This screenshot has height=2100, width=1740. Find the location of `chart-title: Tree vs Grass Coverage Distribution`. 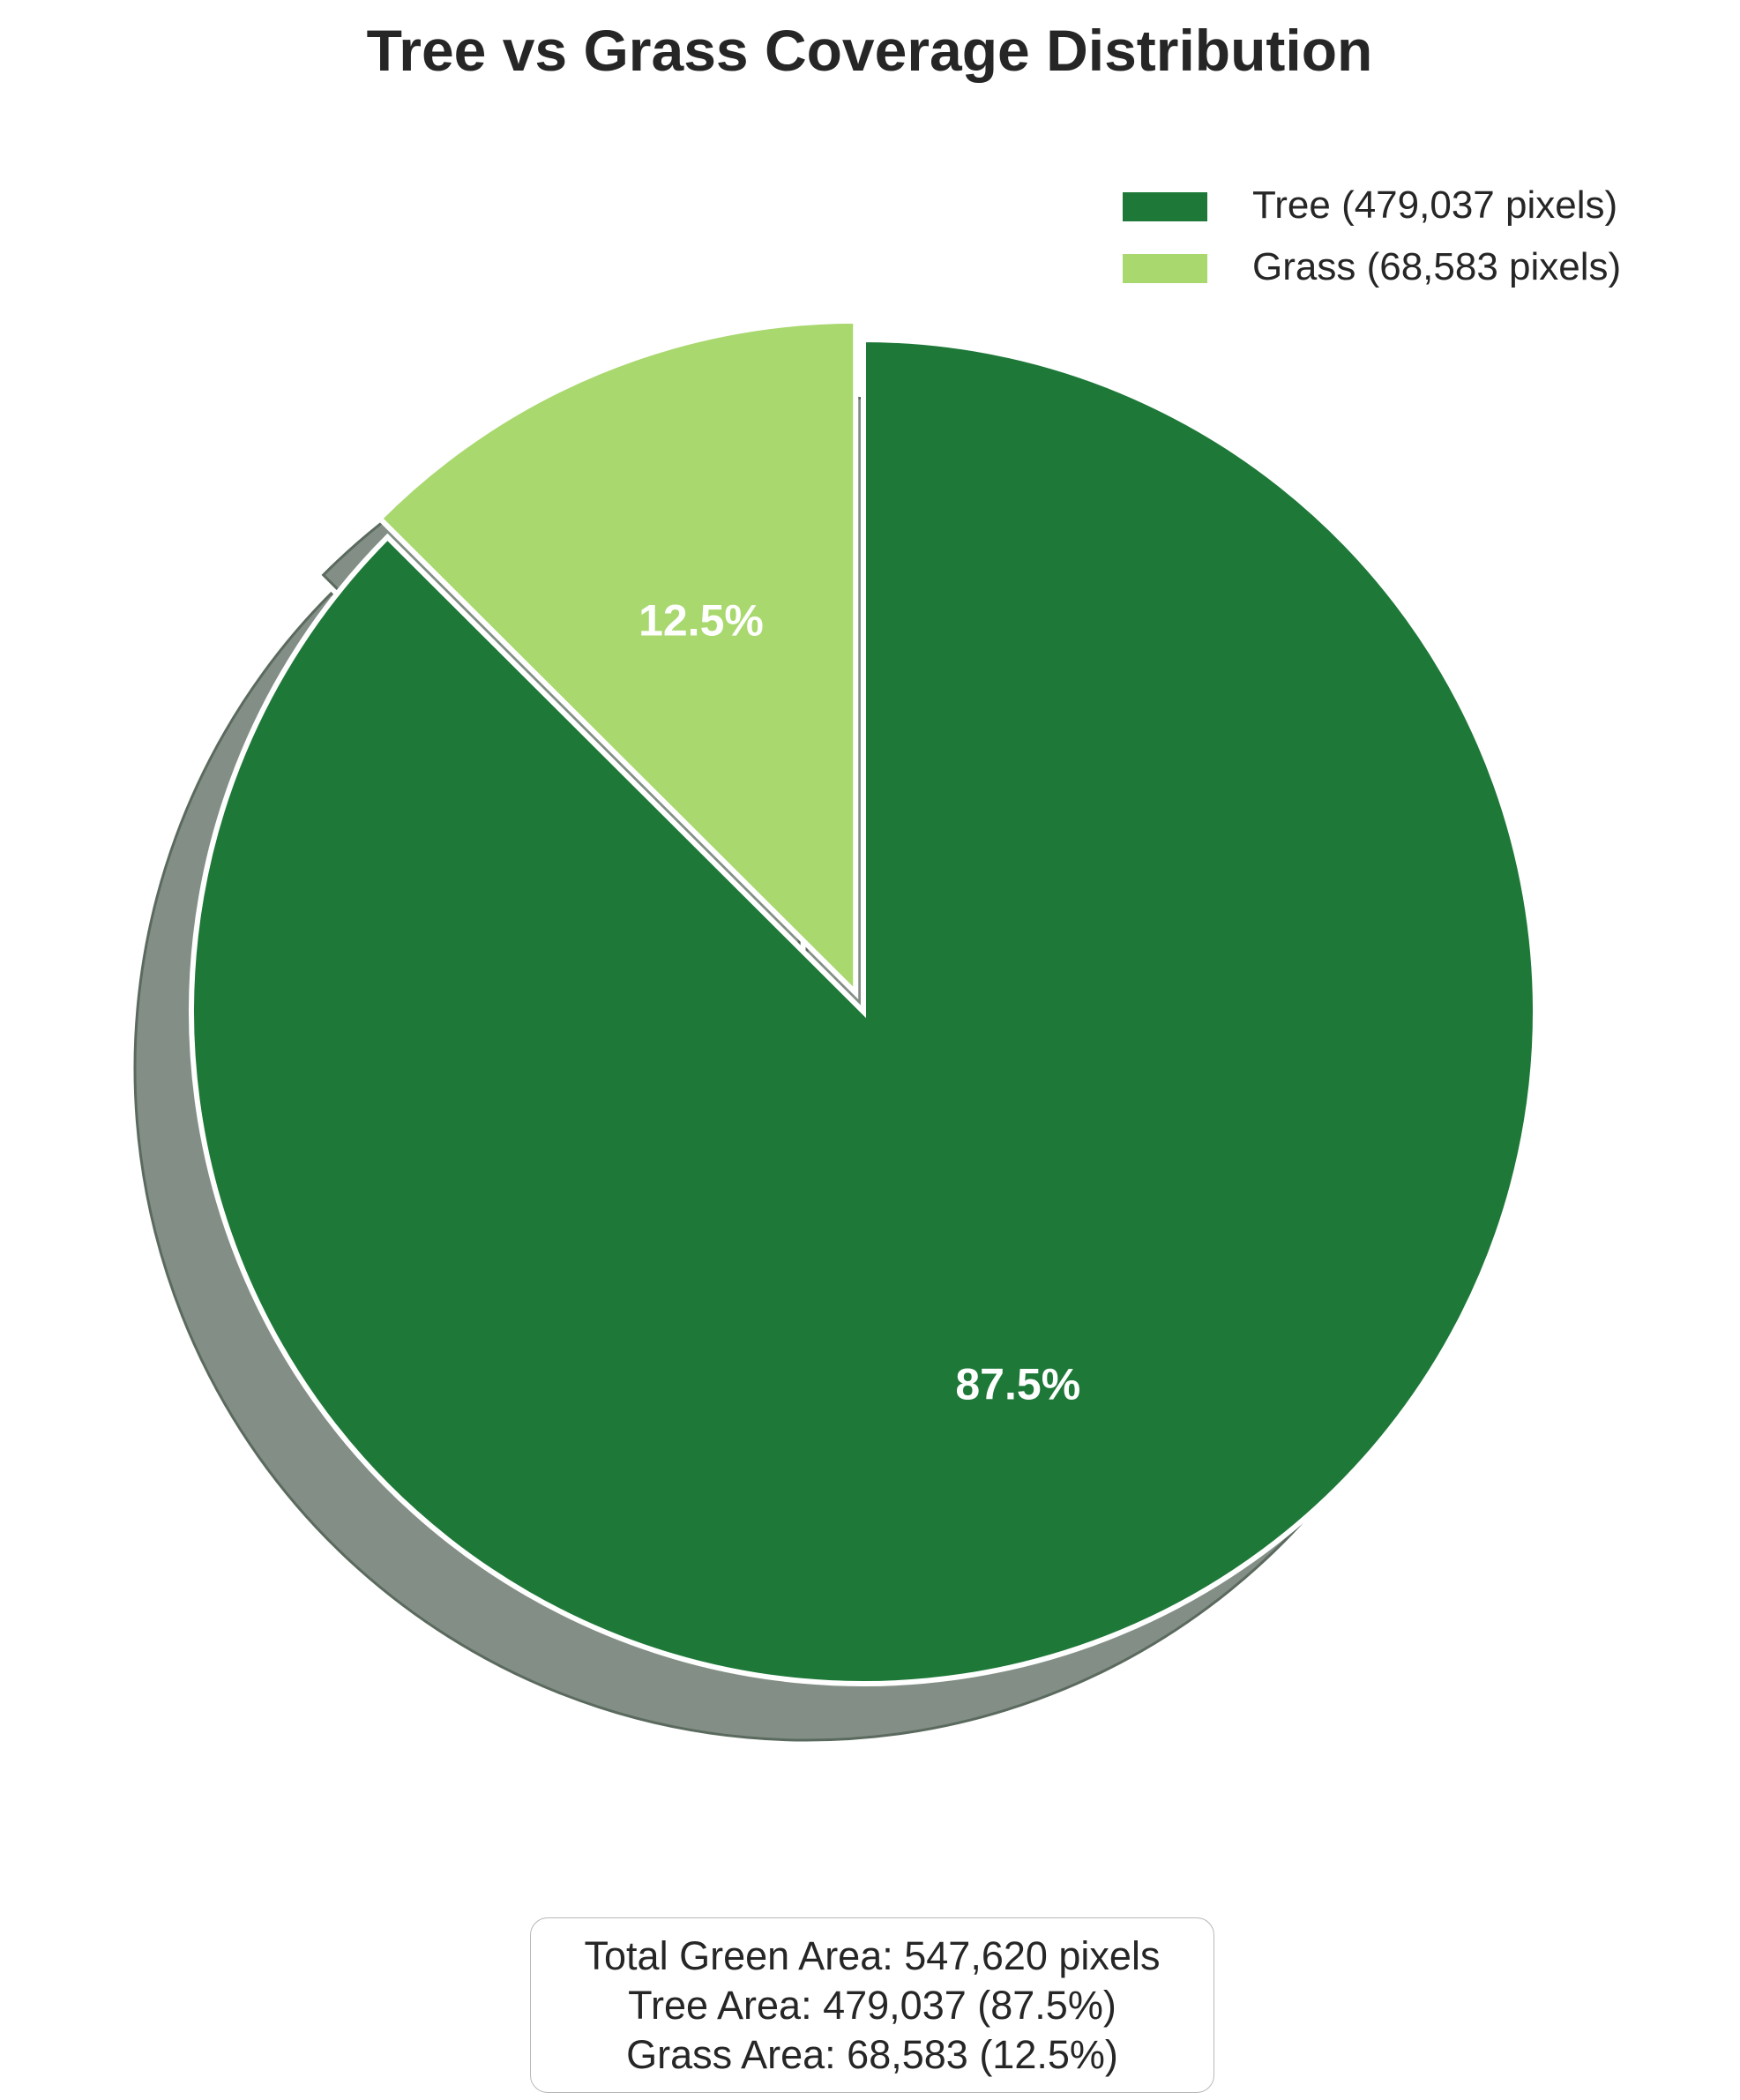

chart-title: Tree vs Grass Coverage Distribution is located at coordinates (870, 51).